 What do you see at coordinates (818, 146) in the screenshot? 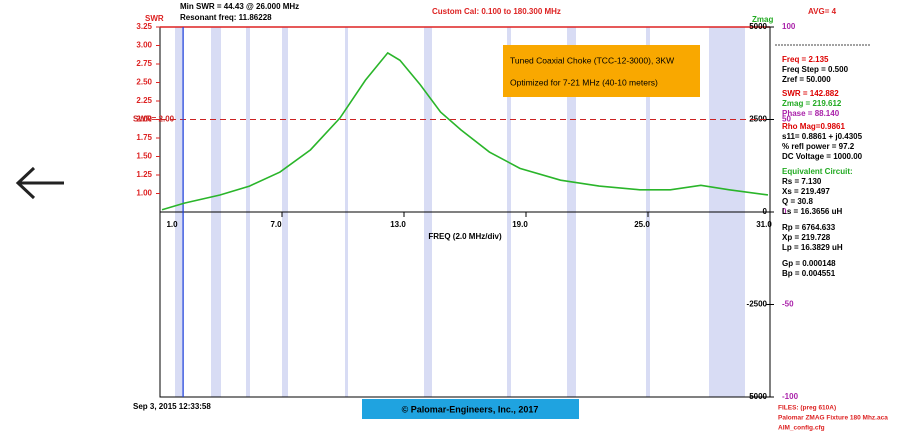
I see `readout: % refl power = 97.2` at bounding box center [818, 146].